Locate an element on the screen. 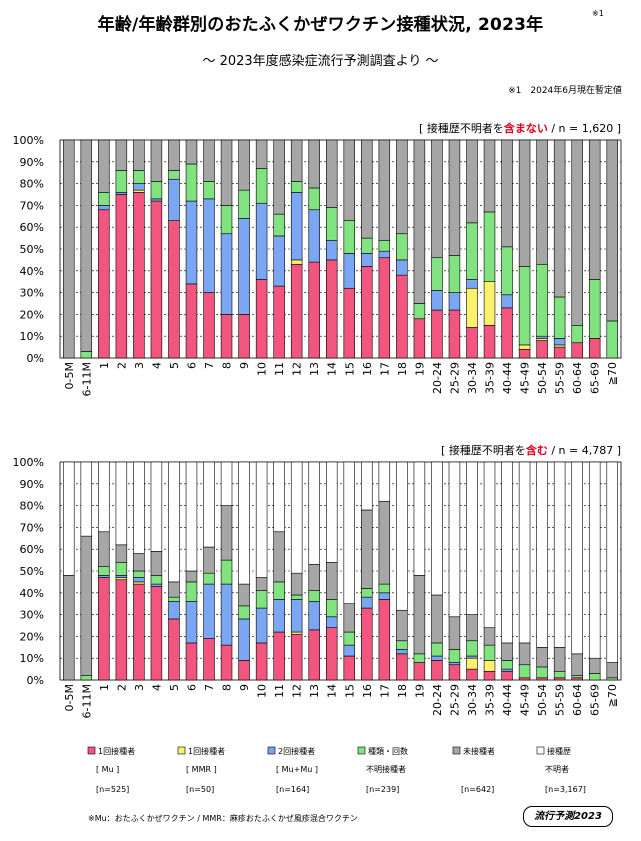  bar-mmr1 is located at coordinates (139, 583).